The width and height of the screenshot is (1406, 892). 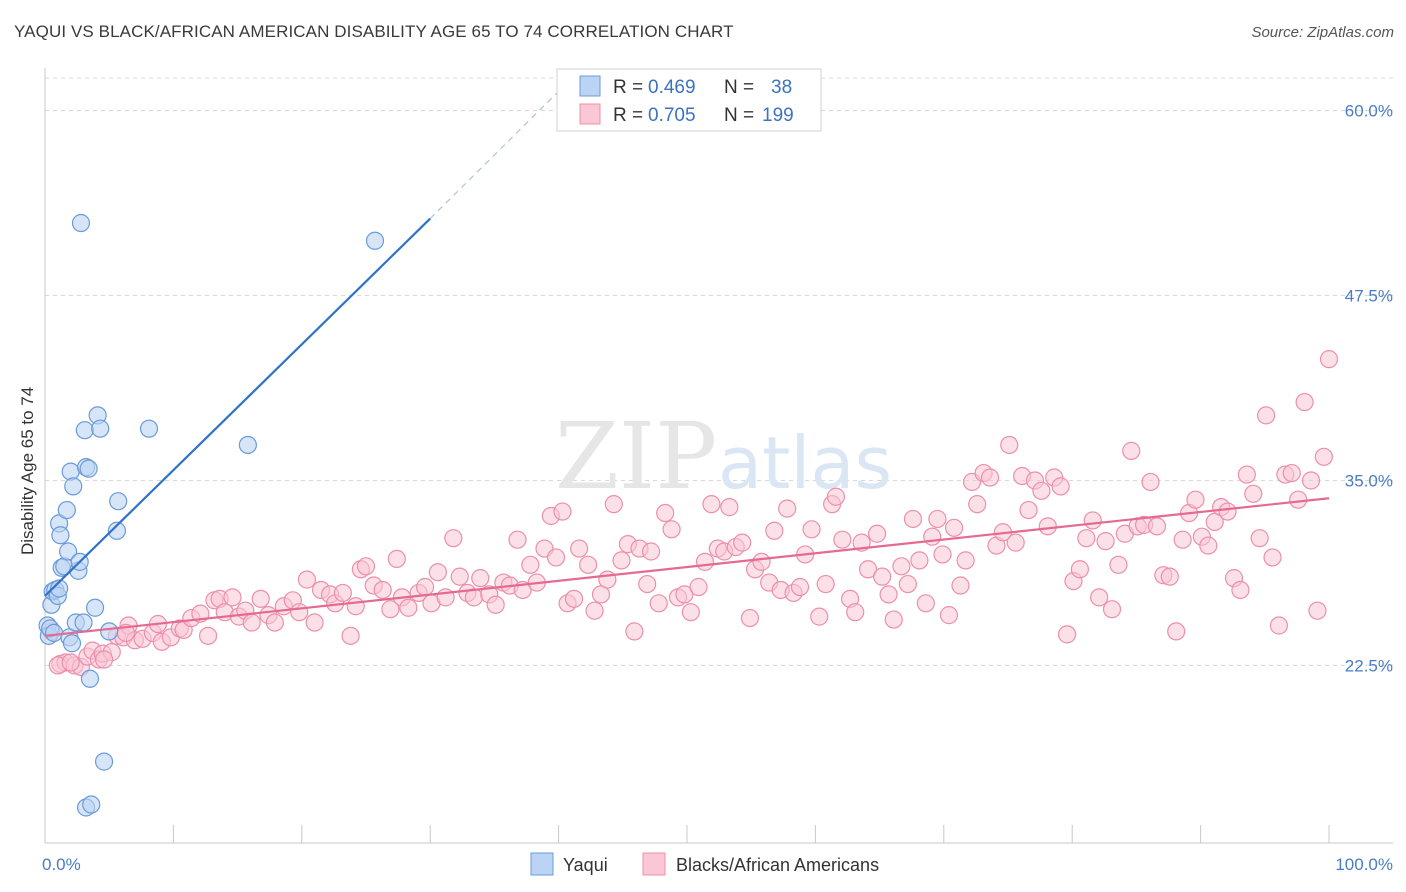 What do you see at coordinates (1369, 480) in the screenshot?
I see `y-tick-label-1: 35.0%` at bounding box center [1369, 480].